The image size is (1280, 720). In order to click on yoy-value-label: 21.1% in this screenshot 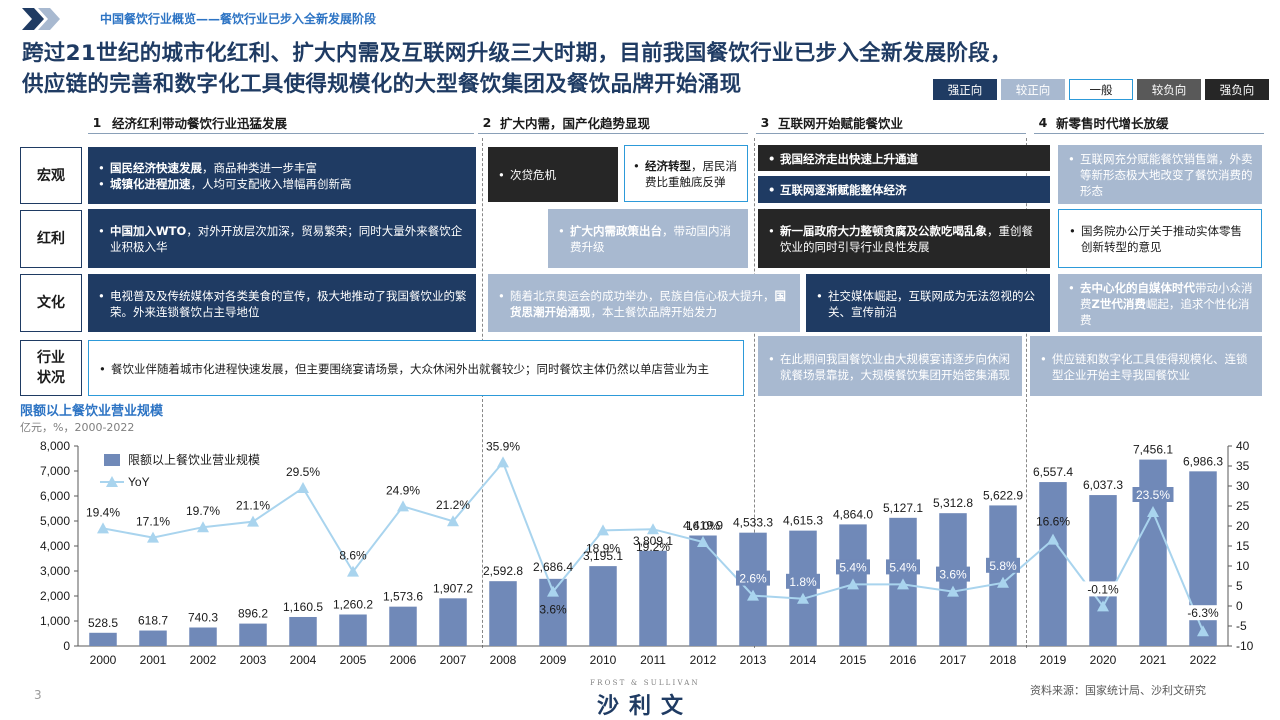, I will do `click(253, 506)`.